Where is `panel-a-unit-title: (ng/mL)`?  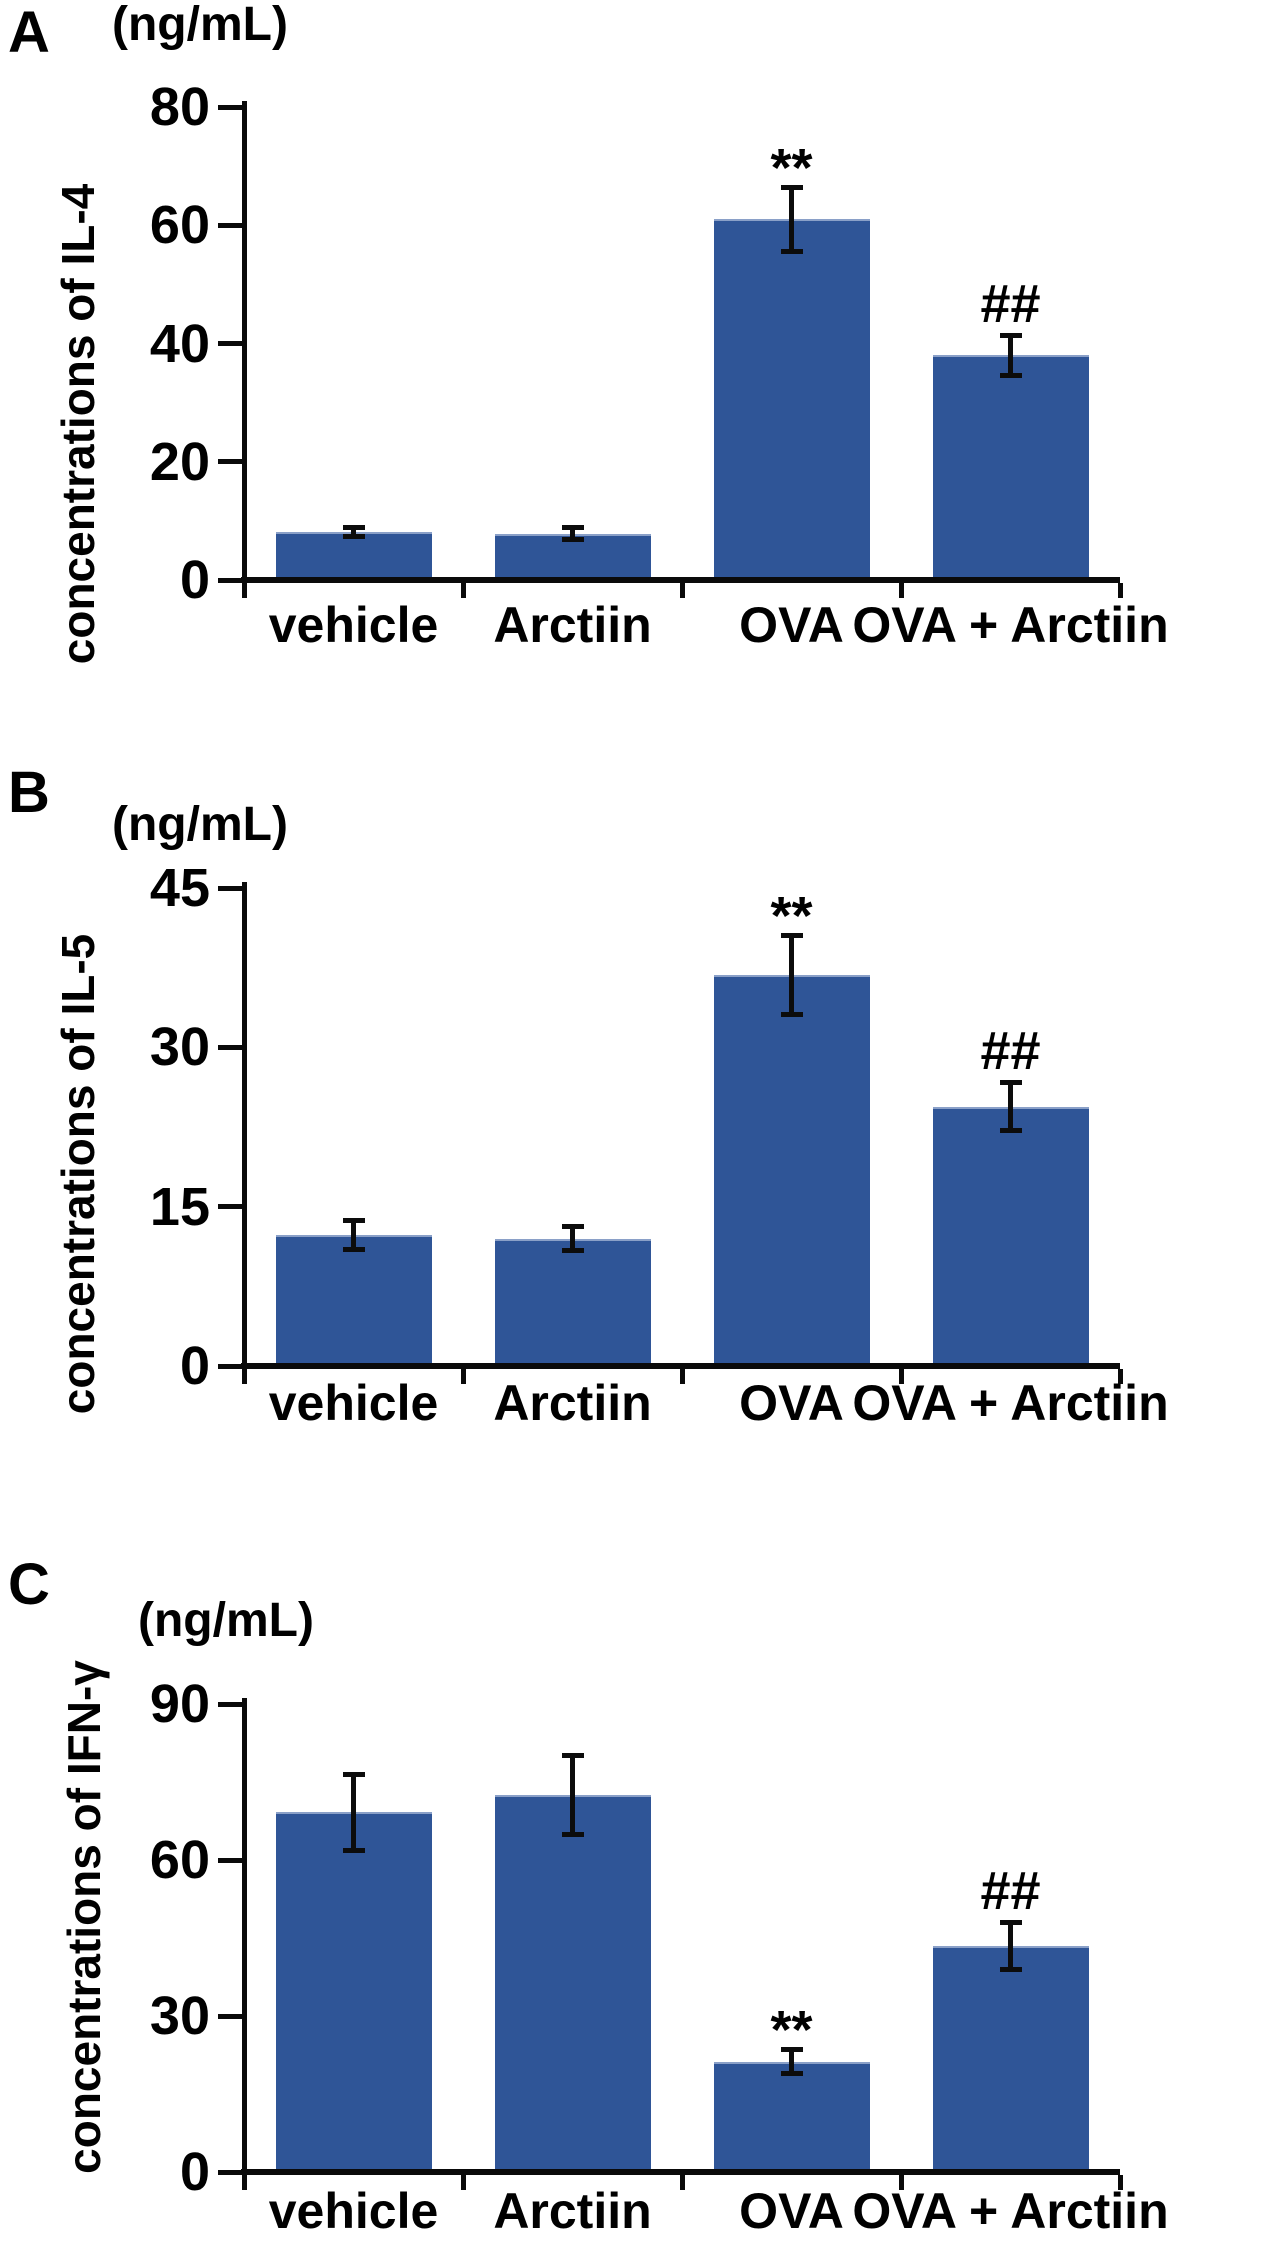
panel-a-unit-title: (ng/mL) is located at coordinates (200, 25).